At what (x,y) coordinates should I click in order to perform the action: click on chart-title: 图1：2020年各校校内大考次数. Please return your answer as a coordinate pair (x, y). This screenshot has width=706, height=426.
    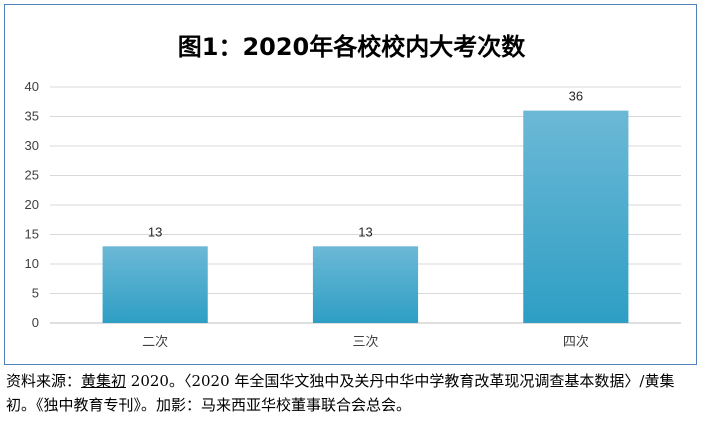
    Looking at the image, I should click on (351, 47).